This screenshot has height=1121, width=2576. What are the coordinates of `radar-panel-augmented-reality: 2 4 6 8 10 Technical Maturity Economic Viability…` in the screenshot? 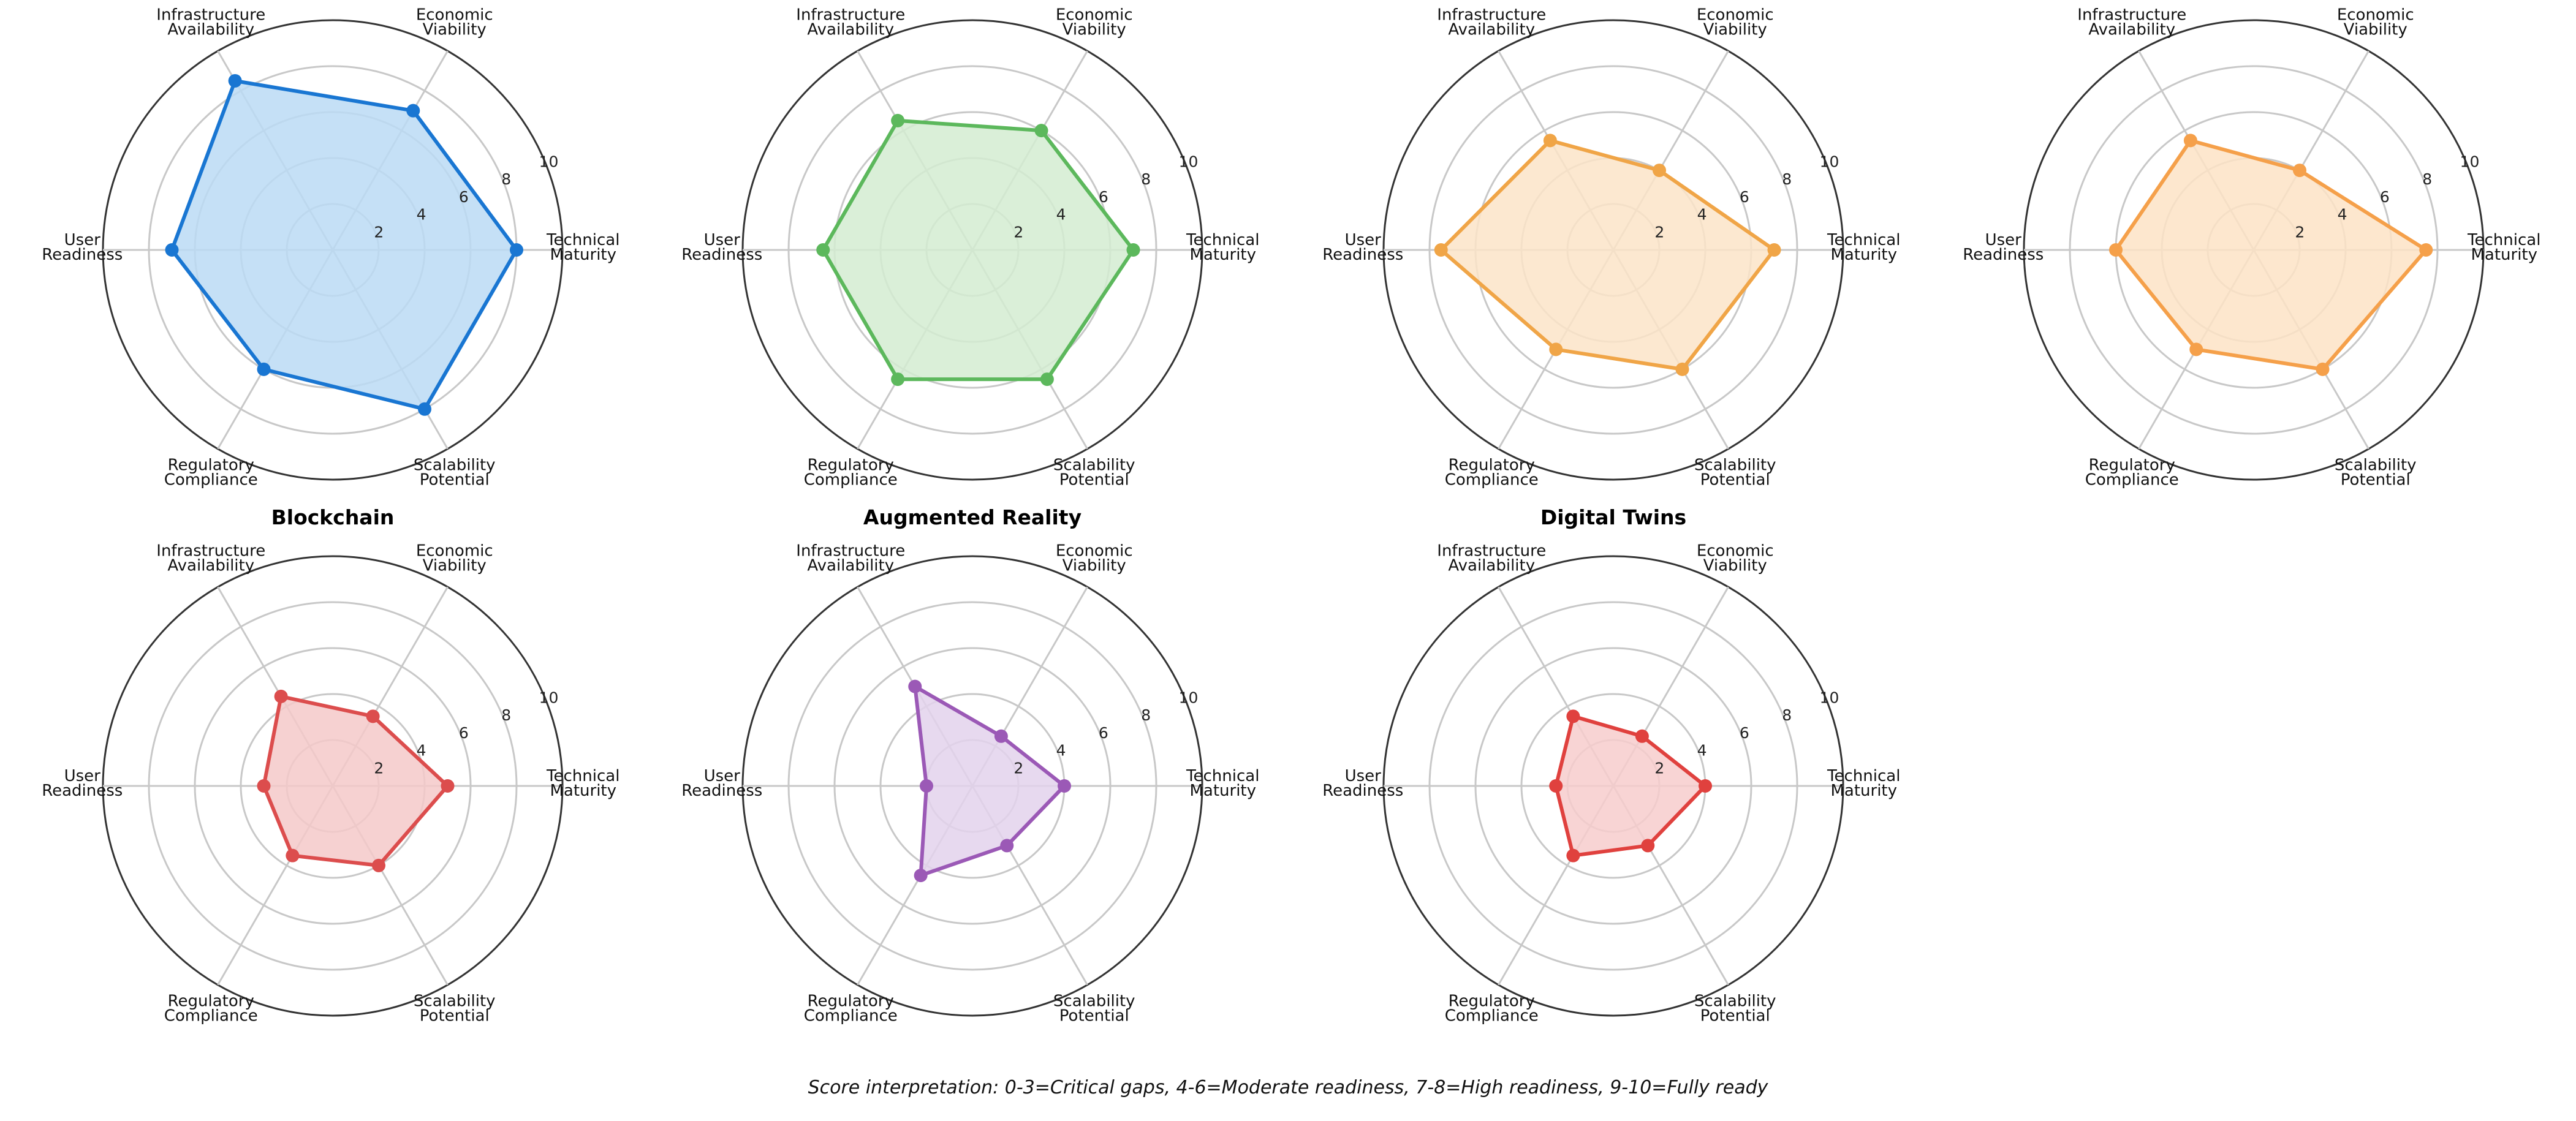 It's located at (970, 765).